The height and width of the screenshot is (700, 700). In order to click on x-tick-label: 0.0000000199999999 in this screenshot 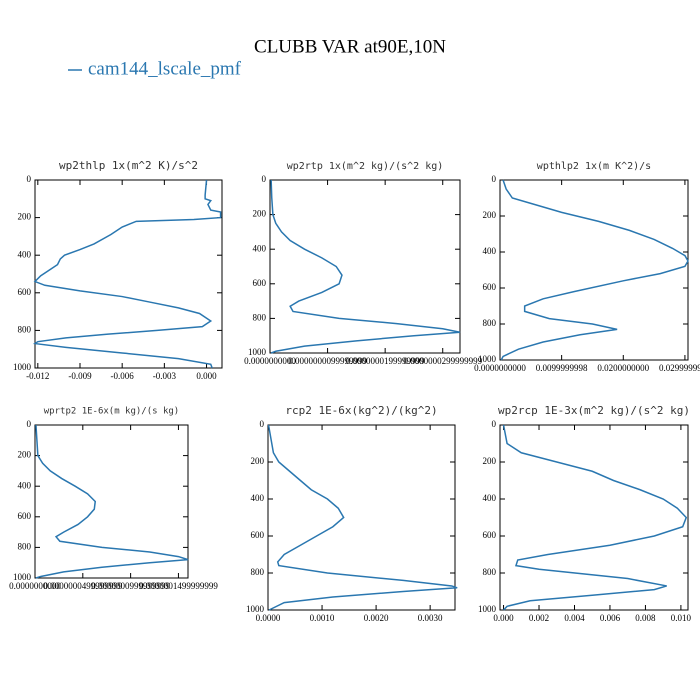, I will do `click(385, 361)`.